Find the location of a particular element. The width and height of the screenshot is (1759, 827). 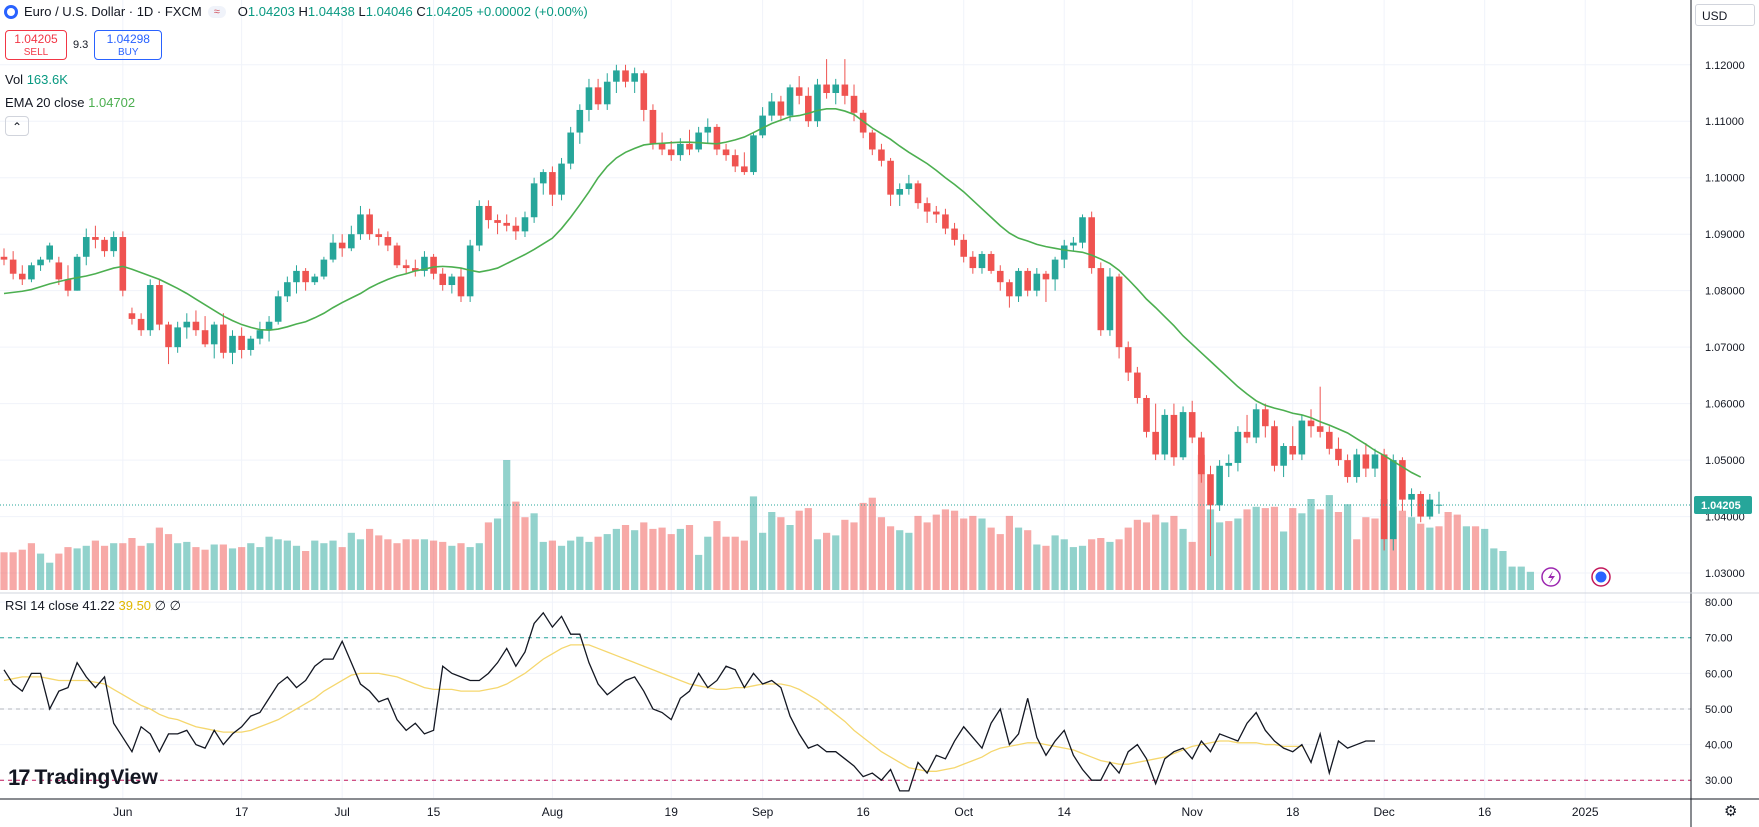

spread-value: 9.3 is located at coordinates (81, 45).